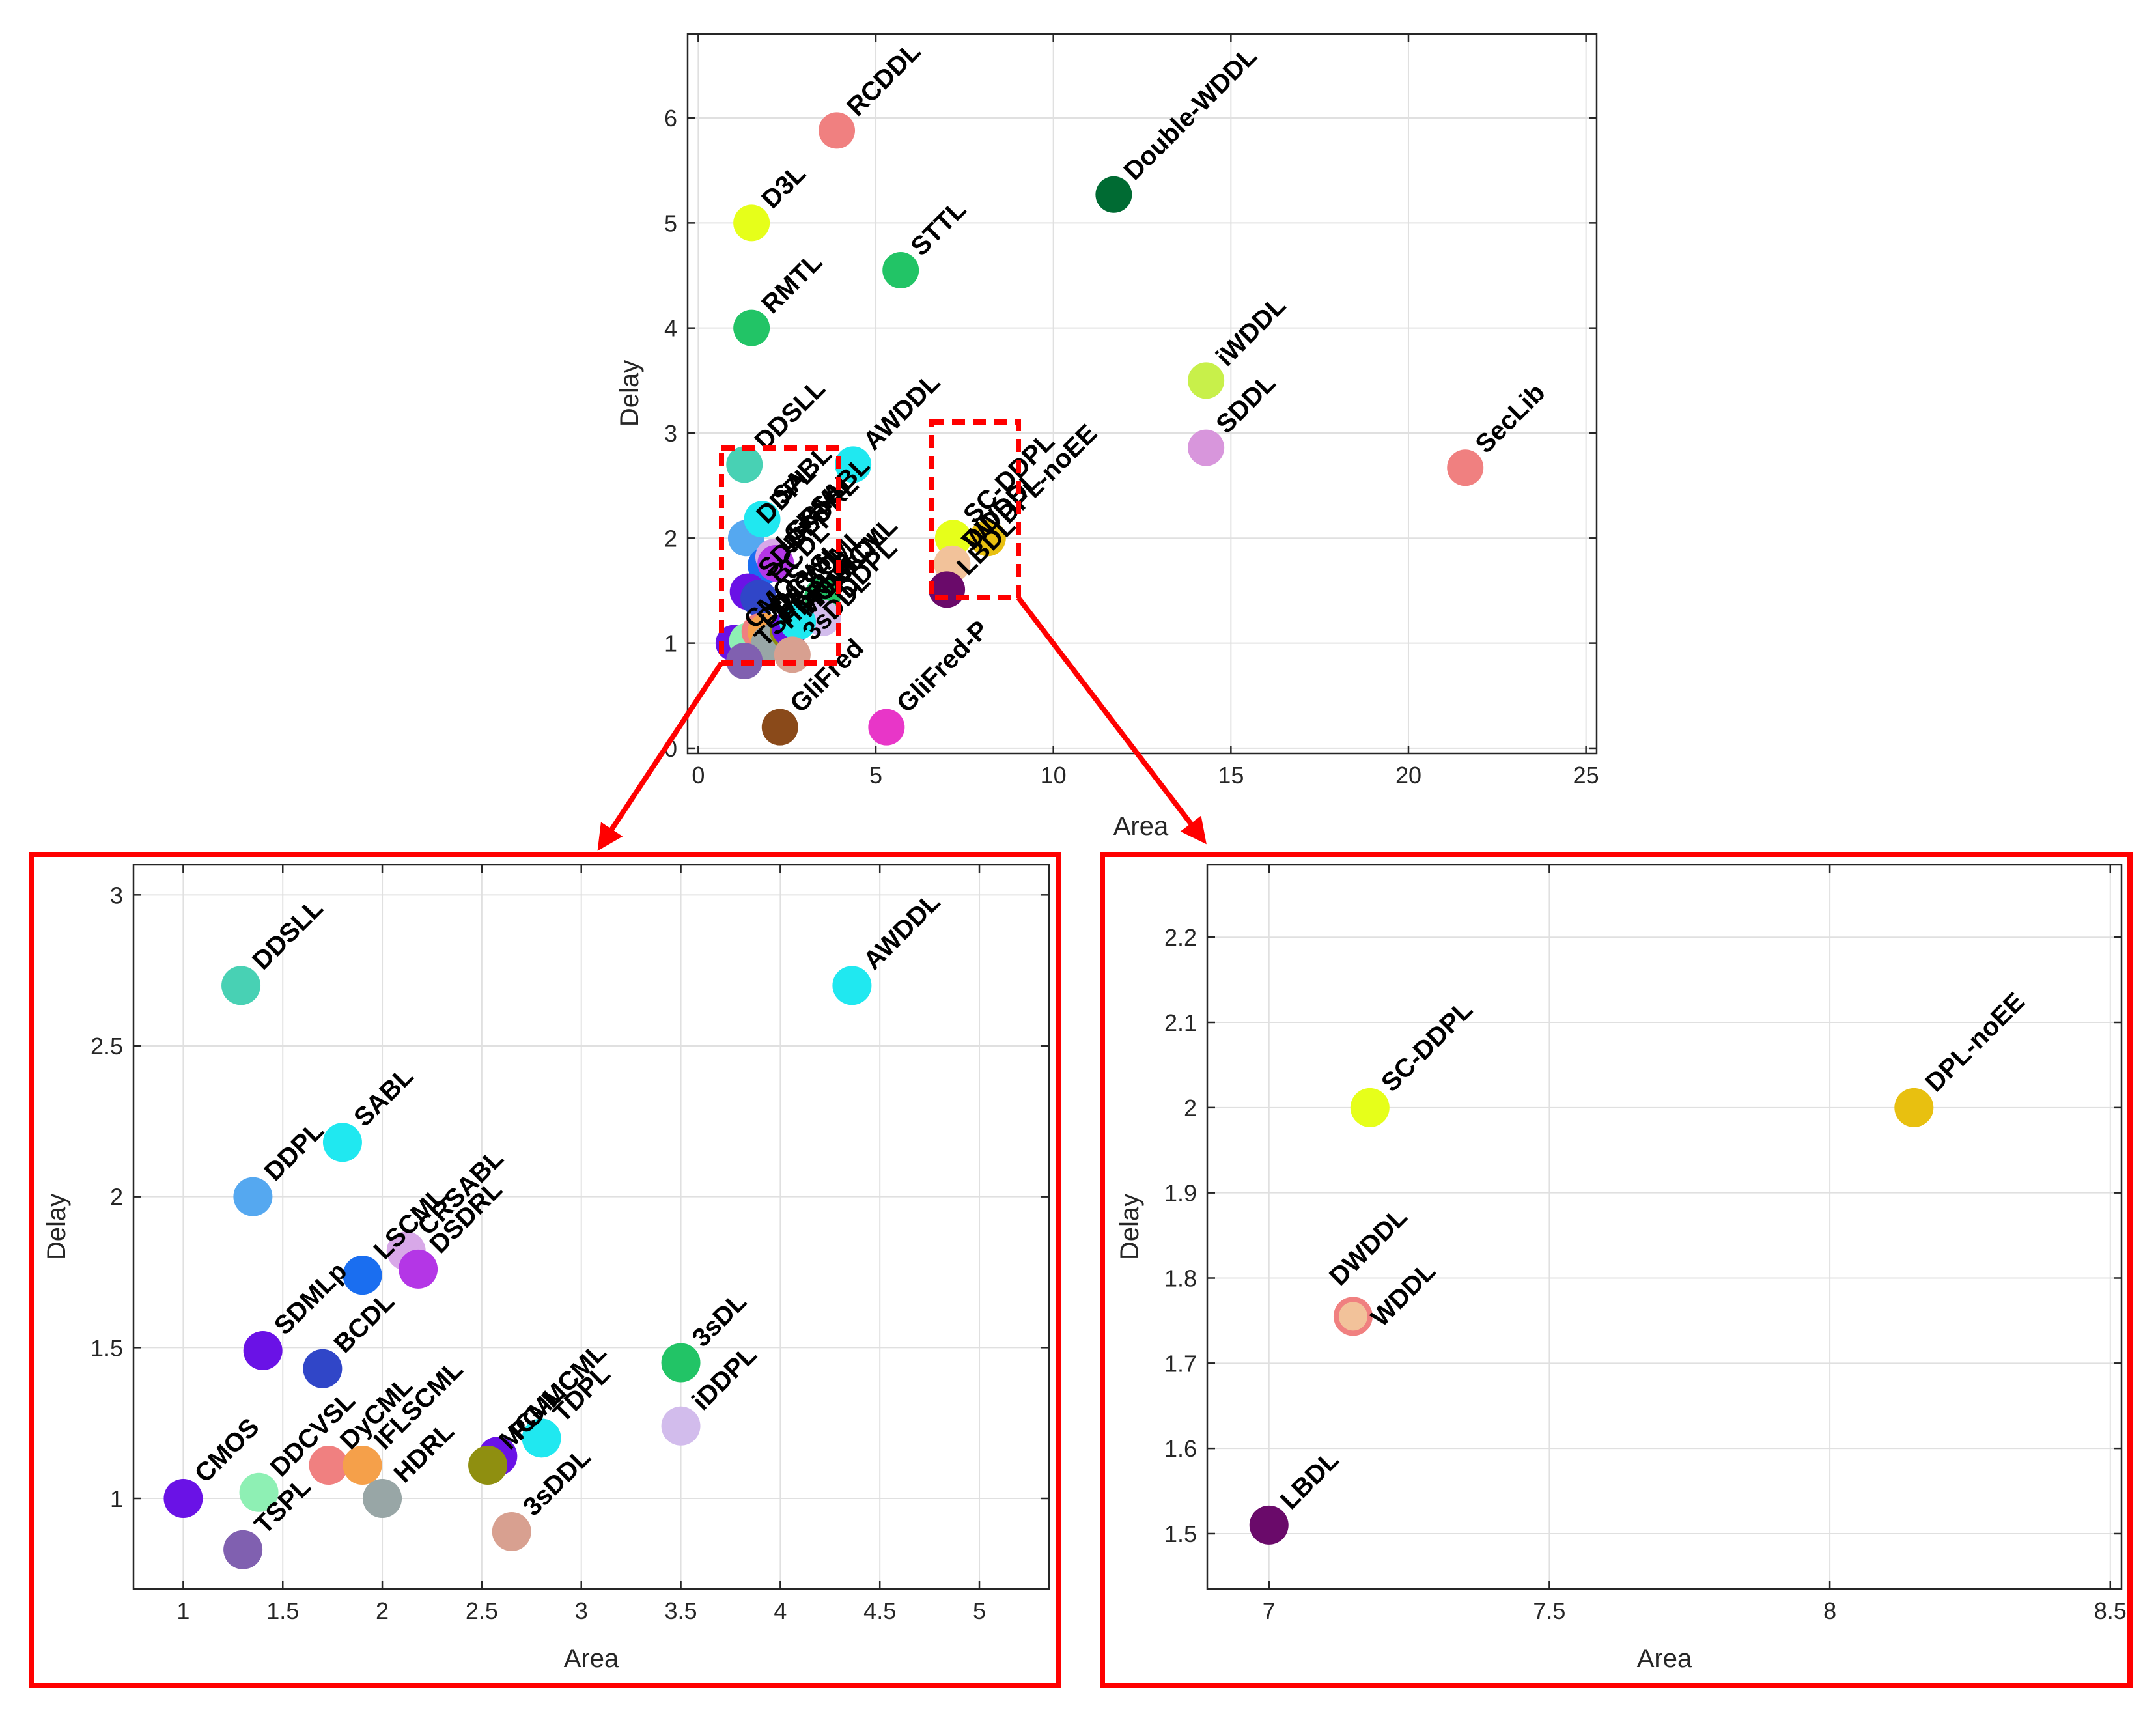 The image size is (2156, 1714). I want to click on point-ddpl, so click(253, 1196).